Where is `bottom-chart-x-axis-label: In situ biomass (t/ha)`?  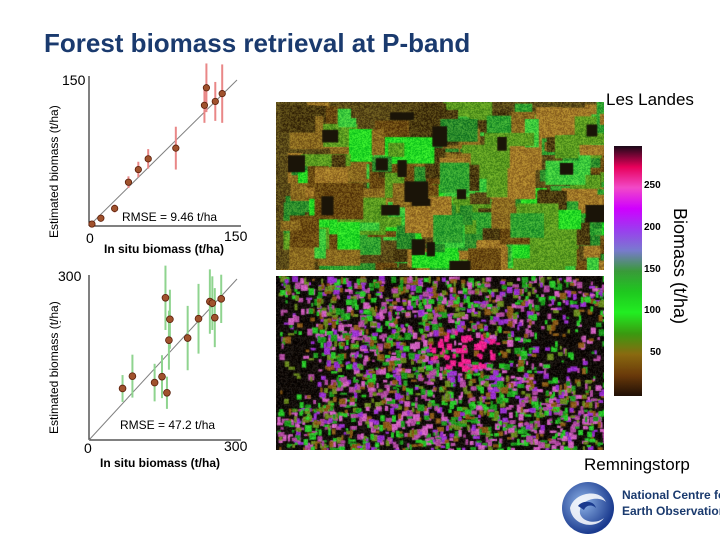 bottom-chart-x-axis-label: In situ biomass (t/ha) is located at coordinates (160, 463).